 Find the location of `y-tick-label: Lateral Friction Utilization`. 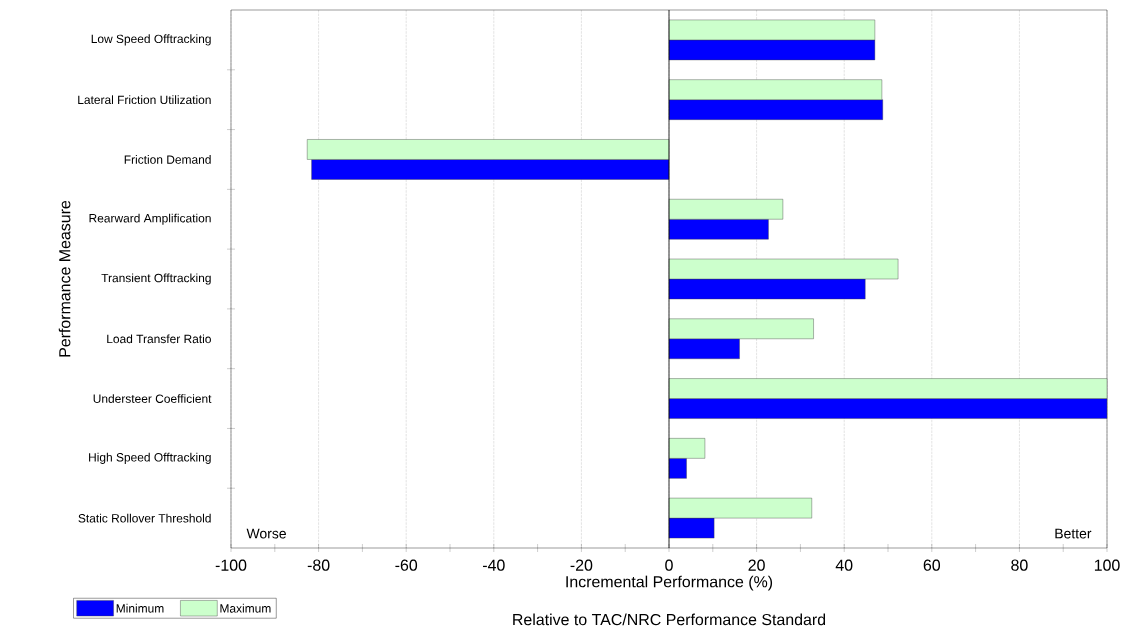

y-tick-label: Lateral Friction Utilization is located at coordinates (144, 100).